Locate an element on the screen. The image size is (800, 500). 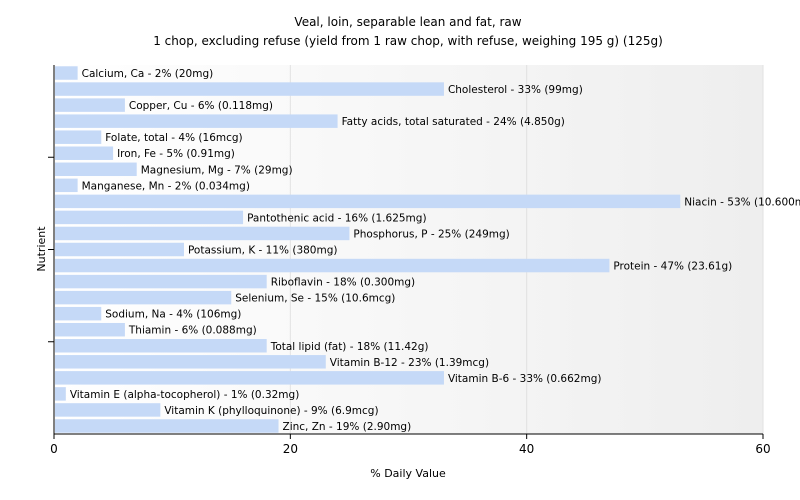
bar-label: Copper, Cu - 6% (0.118mg) is located at coordinates (201, 106).